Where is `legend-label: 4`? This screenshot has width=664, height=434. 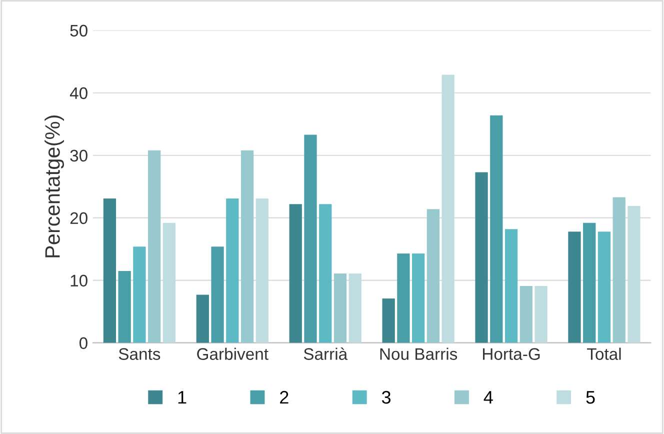 legend-label: 4 is located at coordinates (488, 397).